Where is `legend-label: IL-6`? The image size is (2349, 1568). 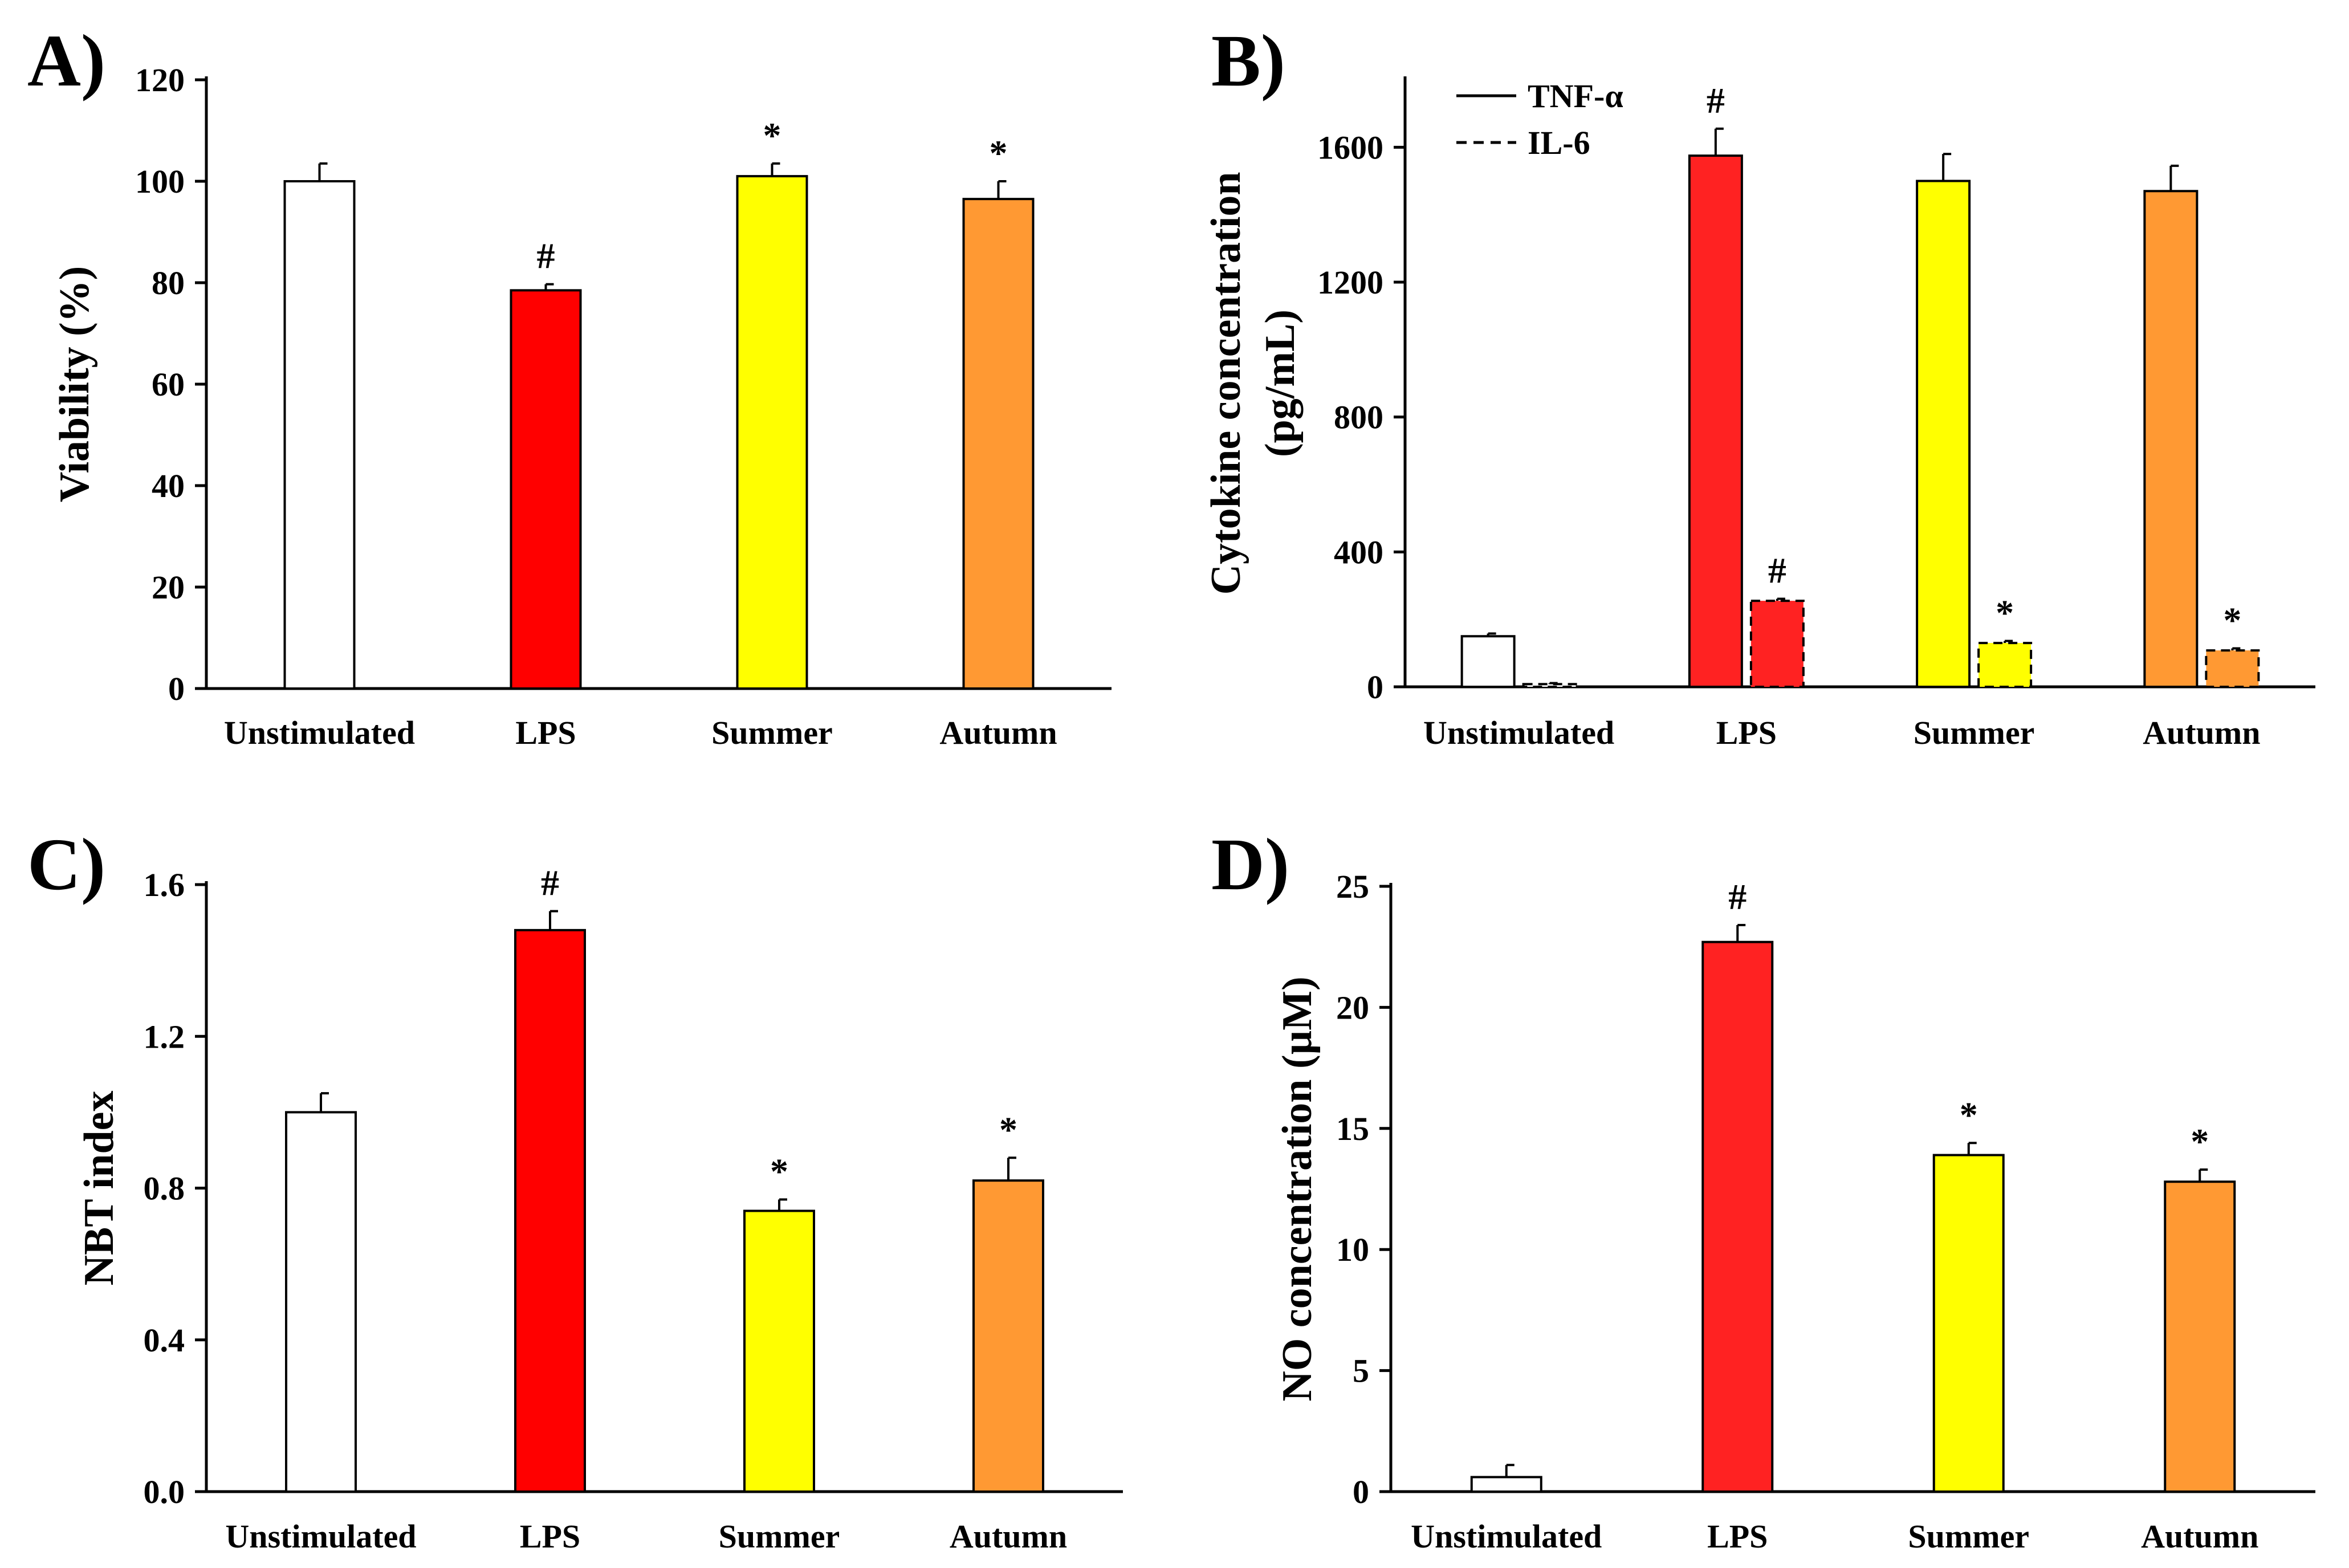
legend-label: IL-6 is located at coordinates (1559, 142).